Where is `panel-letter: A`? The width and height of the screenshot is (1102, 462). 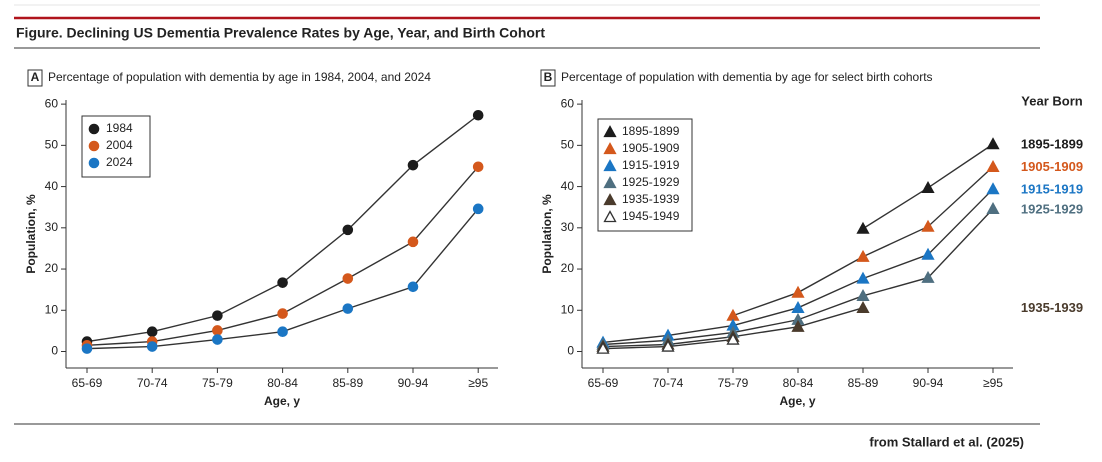 panel-letter: A is located at coordinates (35, 77).